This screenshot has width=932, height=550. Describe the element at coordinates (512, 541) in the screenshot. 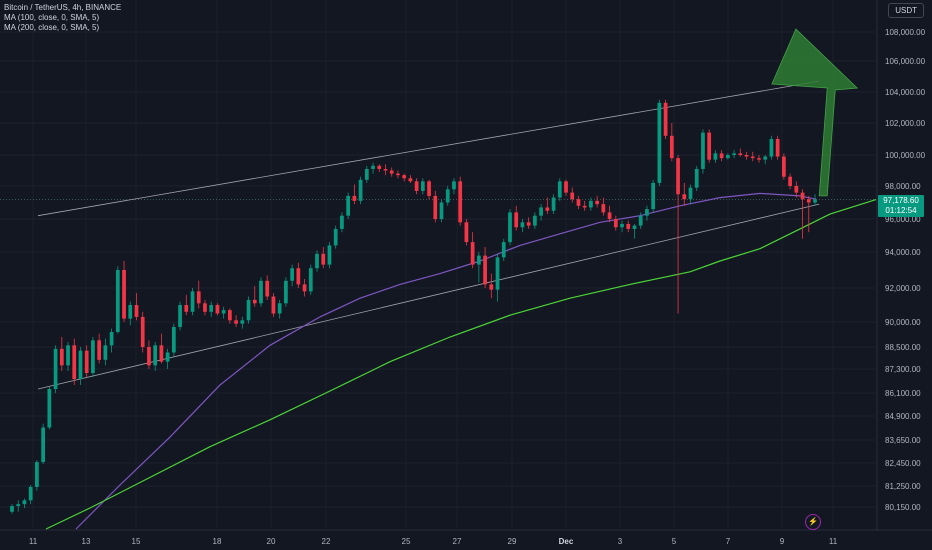

I see `x-tick-label: 29` at that location.